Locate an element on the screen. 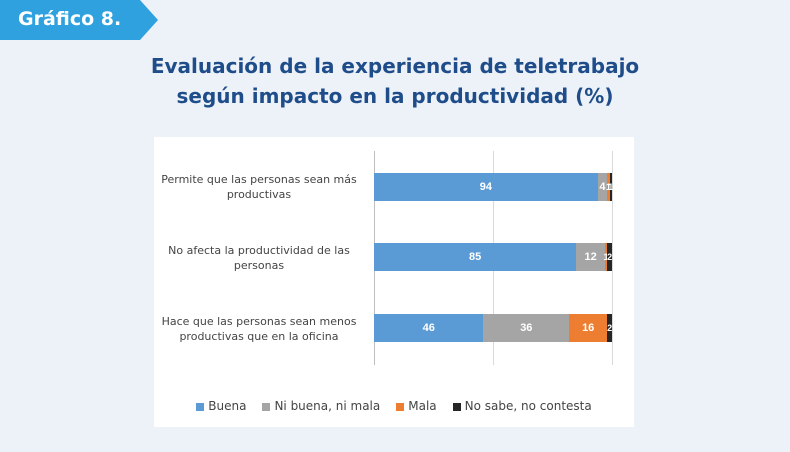 This screenshot has width=790, height=452. badge-label: Gráfico 8. is located at coordinates (70, 19).